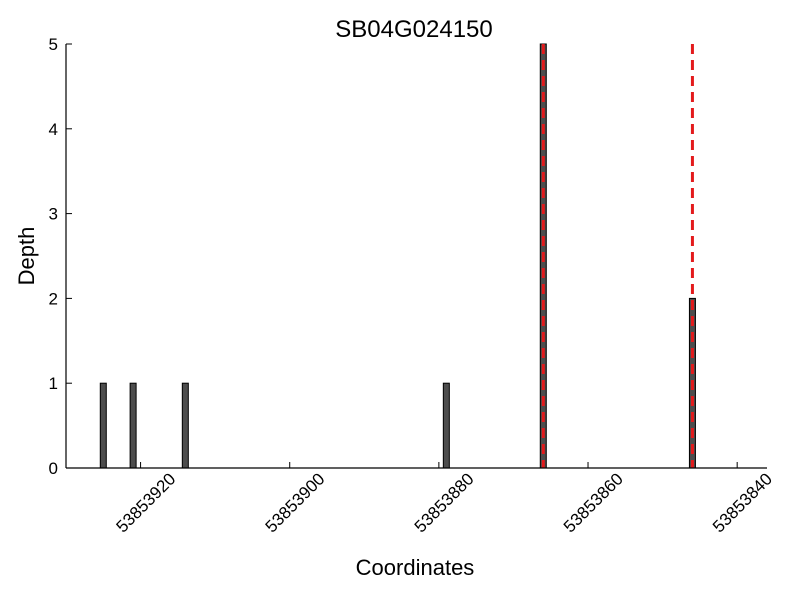 The image size is (800, 600). What do you see at coordinates (742, 502) in the screenshot?
I see `x-tick-label-4: 53853840` at bounding box center [742, 502].